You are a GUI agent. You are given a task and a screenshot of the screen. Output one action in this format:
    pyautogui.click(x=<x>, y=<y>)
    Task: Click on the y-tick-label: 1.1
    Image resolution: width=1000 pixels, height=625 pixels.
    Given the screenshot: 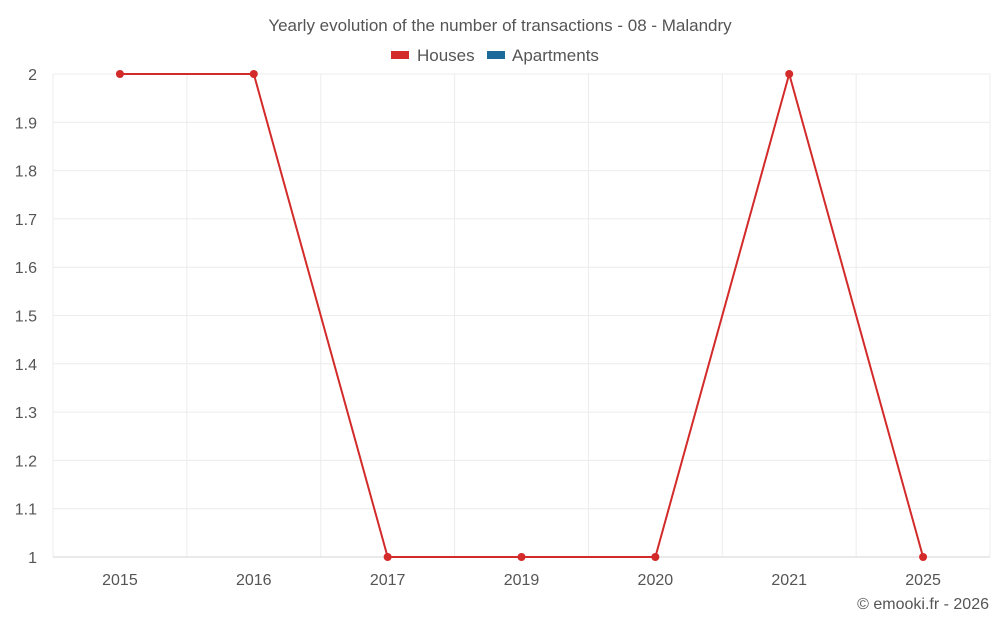 What is the action you would take?
    pyautogui.click(x=26, y=510)
    